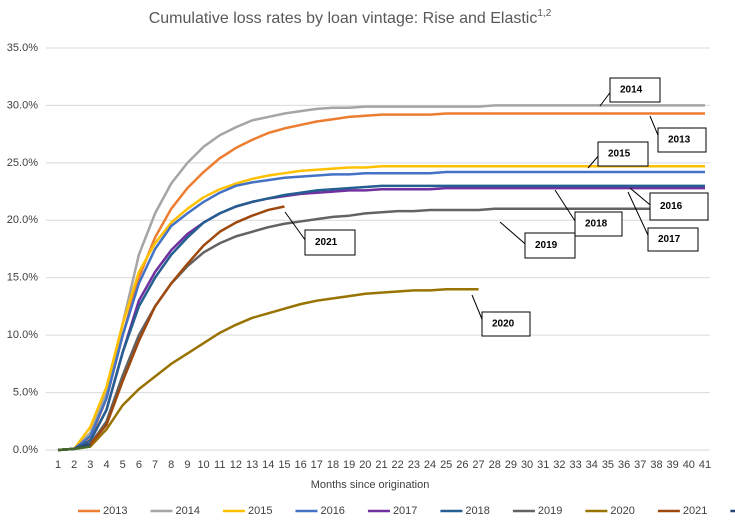 Image resolution: width=735 pixels, height=531 pixels. I want to click on x-tick-label: 6, so click(139, 465).